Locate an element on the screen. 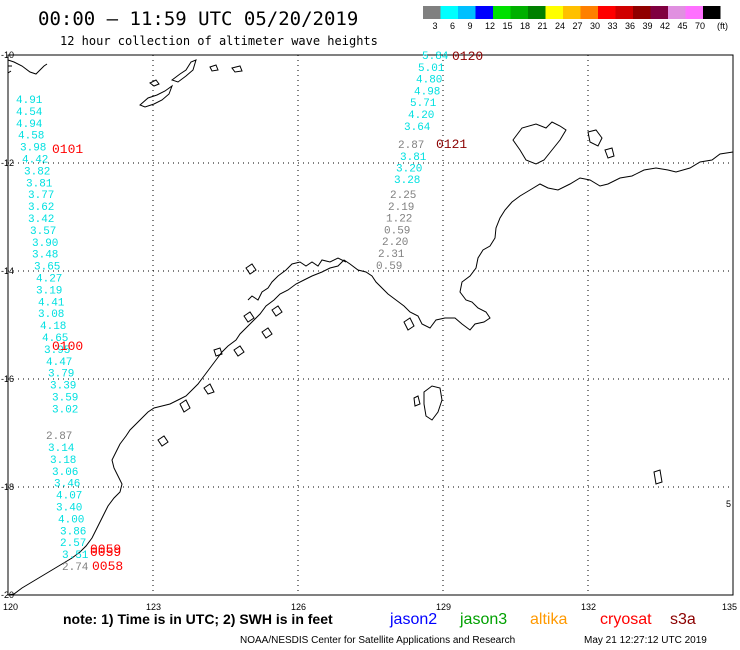  right-edge-tick: 5 is located at coordinates (728, 504).